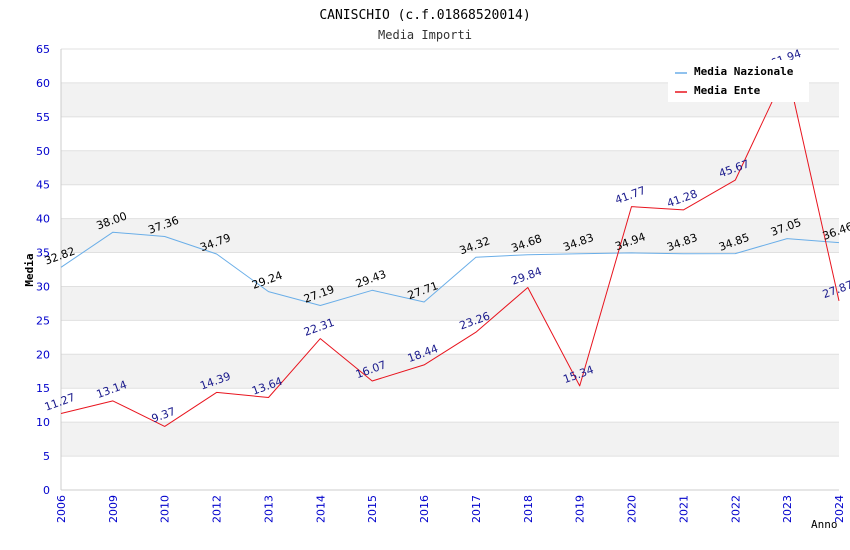 The image size is (850, 550). I want to click on y-tick-label: 65, so click(43, 49).